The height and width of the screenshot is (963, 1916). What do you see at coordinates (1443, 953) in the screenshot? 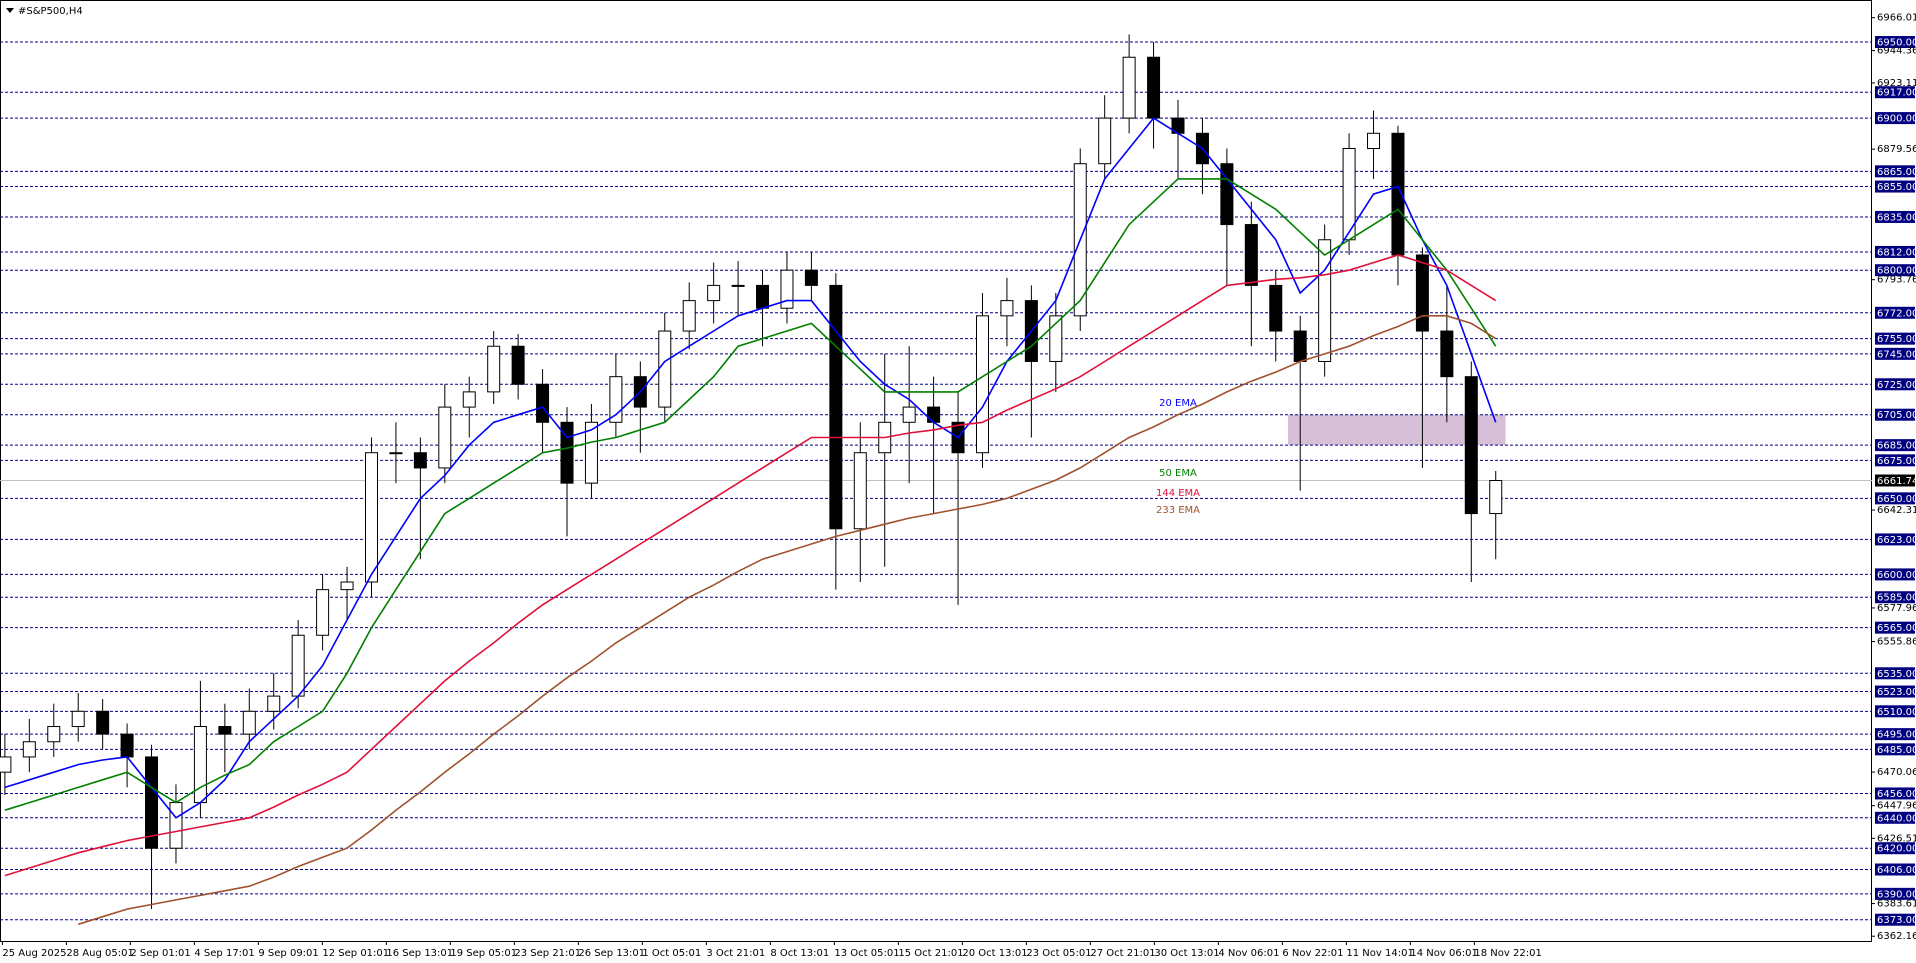
I see `x-tick-label: 14 Nov 06:01` at bounding box center [1443, 953].